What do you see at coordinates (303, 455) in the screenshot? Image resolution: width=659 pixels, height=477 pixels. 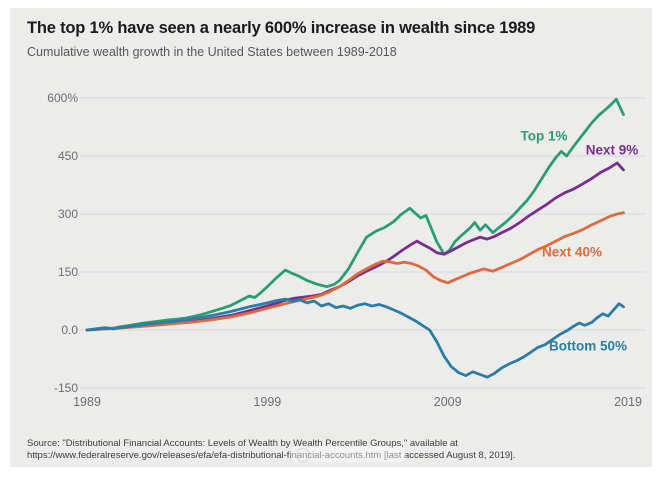 I see `watermark-circle-icon` at bounding box center [303, 455].